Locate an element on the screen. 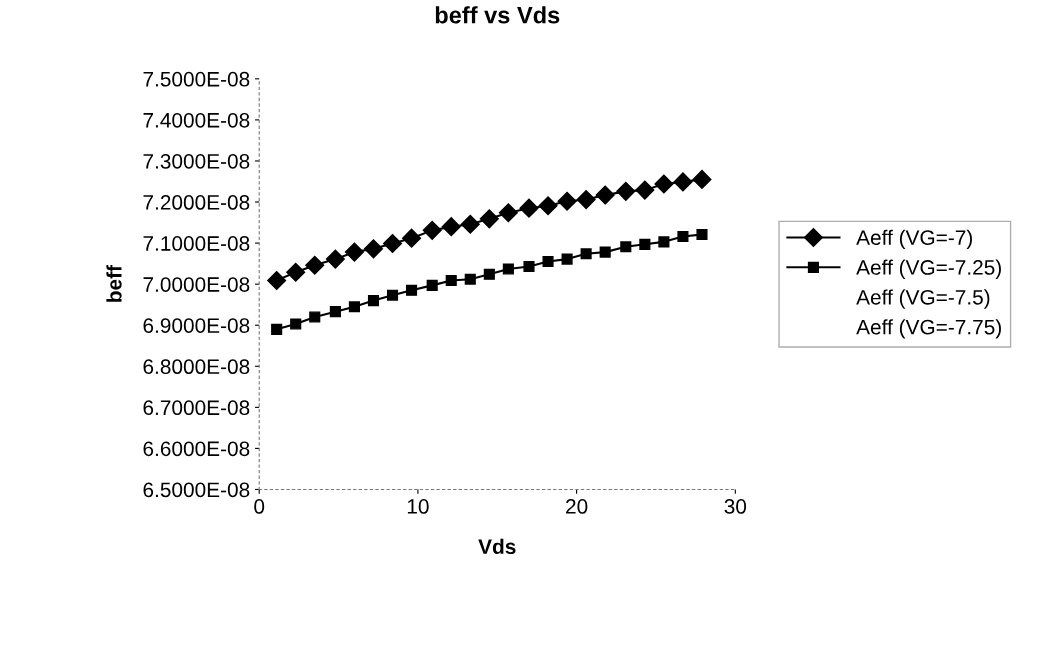 This screenshot has height=657, width=1058. chart-title: beff vs Vds is located at coordinates (497, 15).